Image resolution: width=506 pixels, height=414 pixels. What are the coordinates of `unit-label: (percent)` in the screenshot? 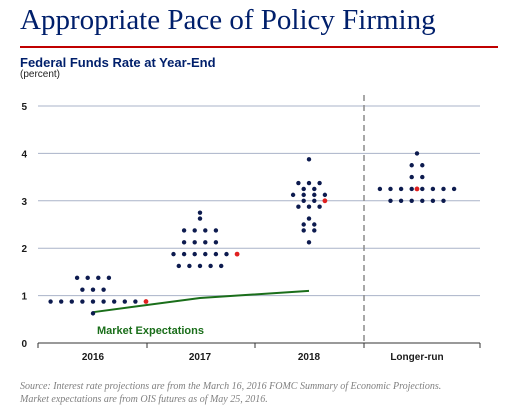 It's located at (40, 74).